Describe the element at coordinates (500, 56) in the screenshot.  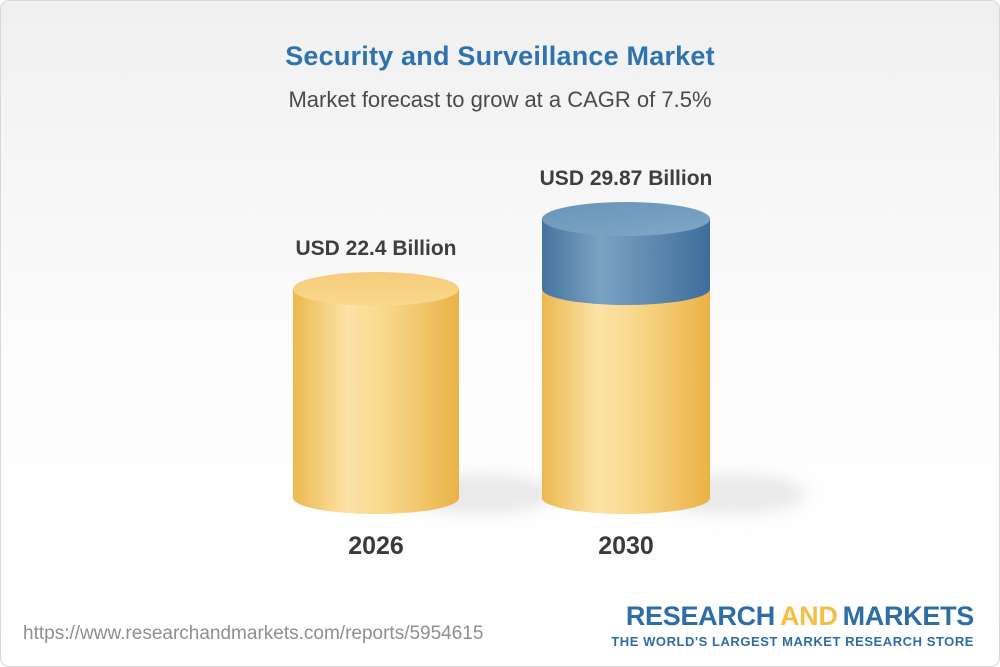
I see `page-title: Security and Surveillance Market` at that location.